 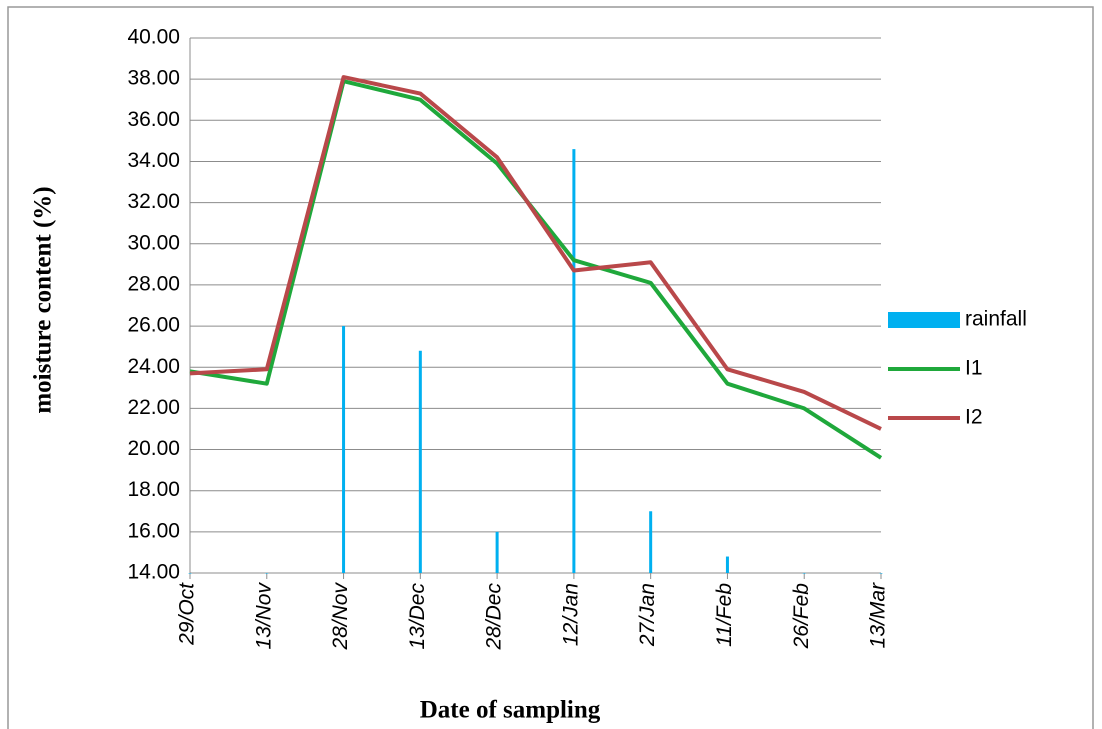 What do you see at coordinates (153, 366) in the screenshot?
I see `y-tick-label: 24.00` at bounding box center [153, 366].